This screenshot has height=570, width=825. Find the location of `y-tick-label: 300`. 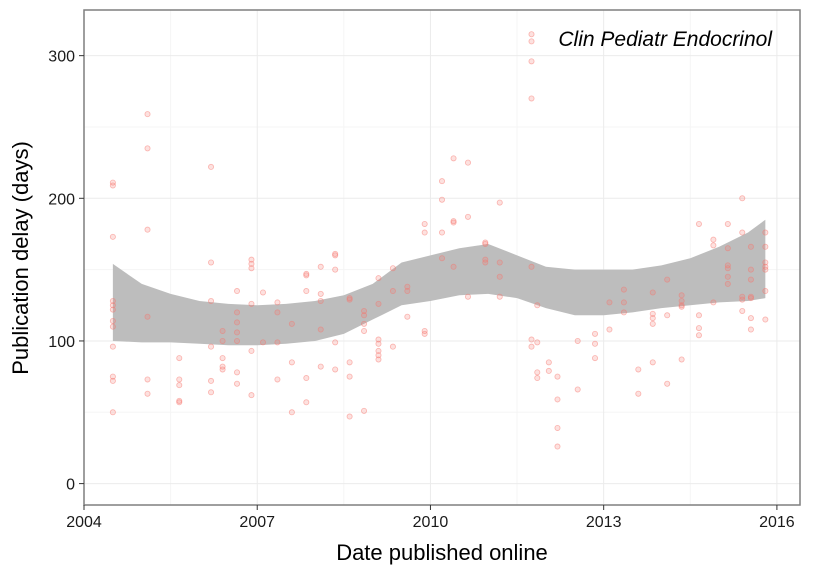

y-tick-label: 300 is located at coordinates (61, 57).